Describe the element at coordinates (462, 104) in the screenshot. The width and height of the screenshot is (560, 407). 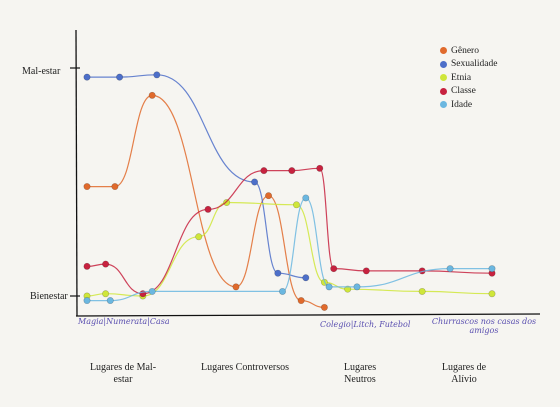
I see `legend-label: Idade` at that location.